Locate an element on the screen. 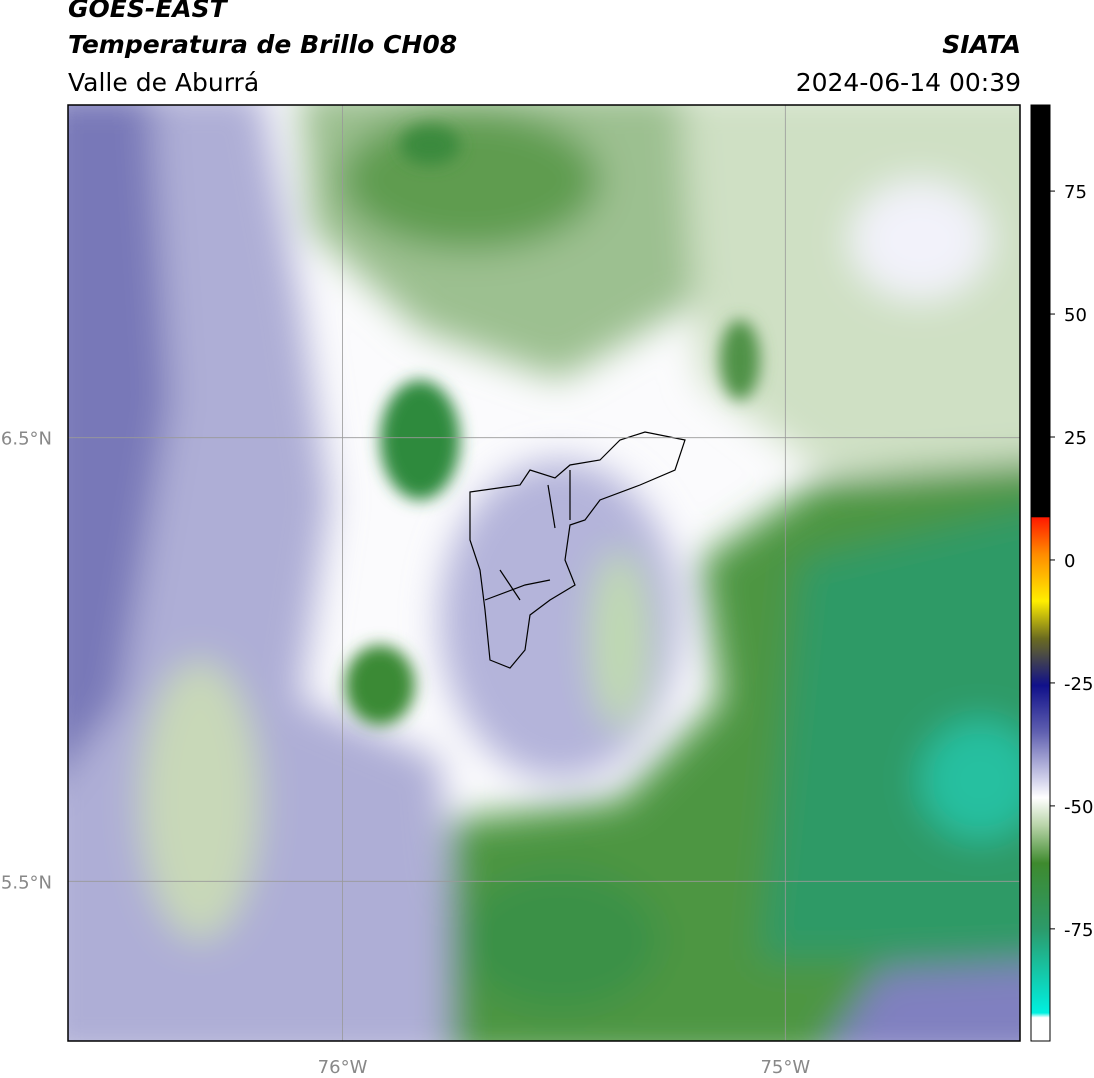 The image size is (1094, 1078). source-label: SIATA is located at coordinates (981, 44).